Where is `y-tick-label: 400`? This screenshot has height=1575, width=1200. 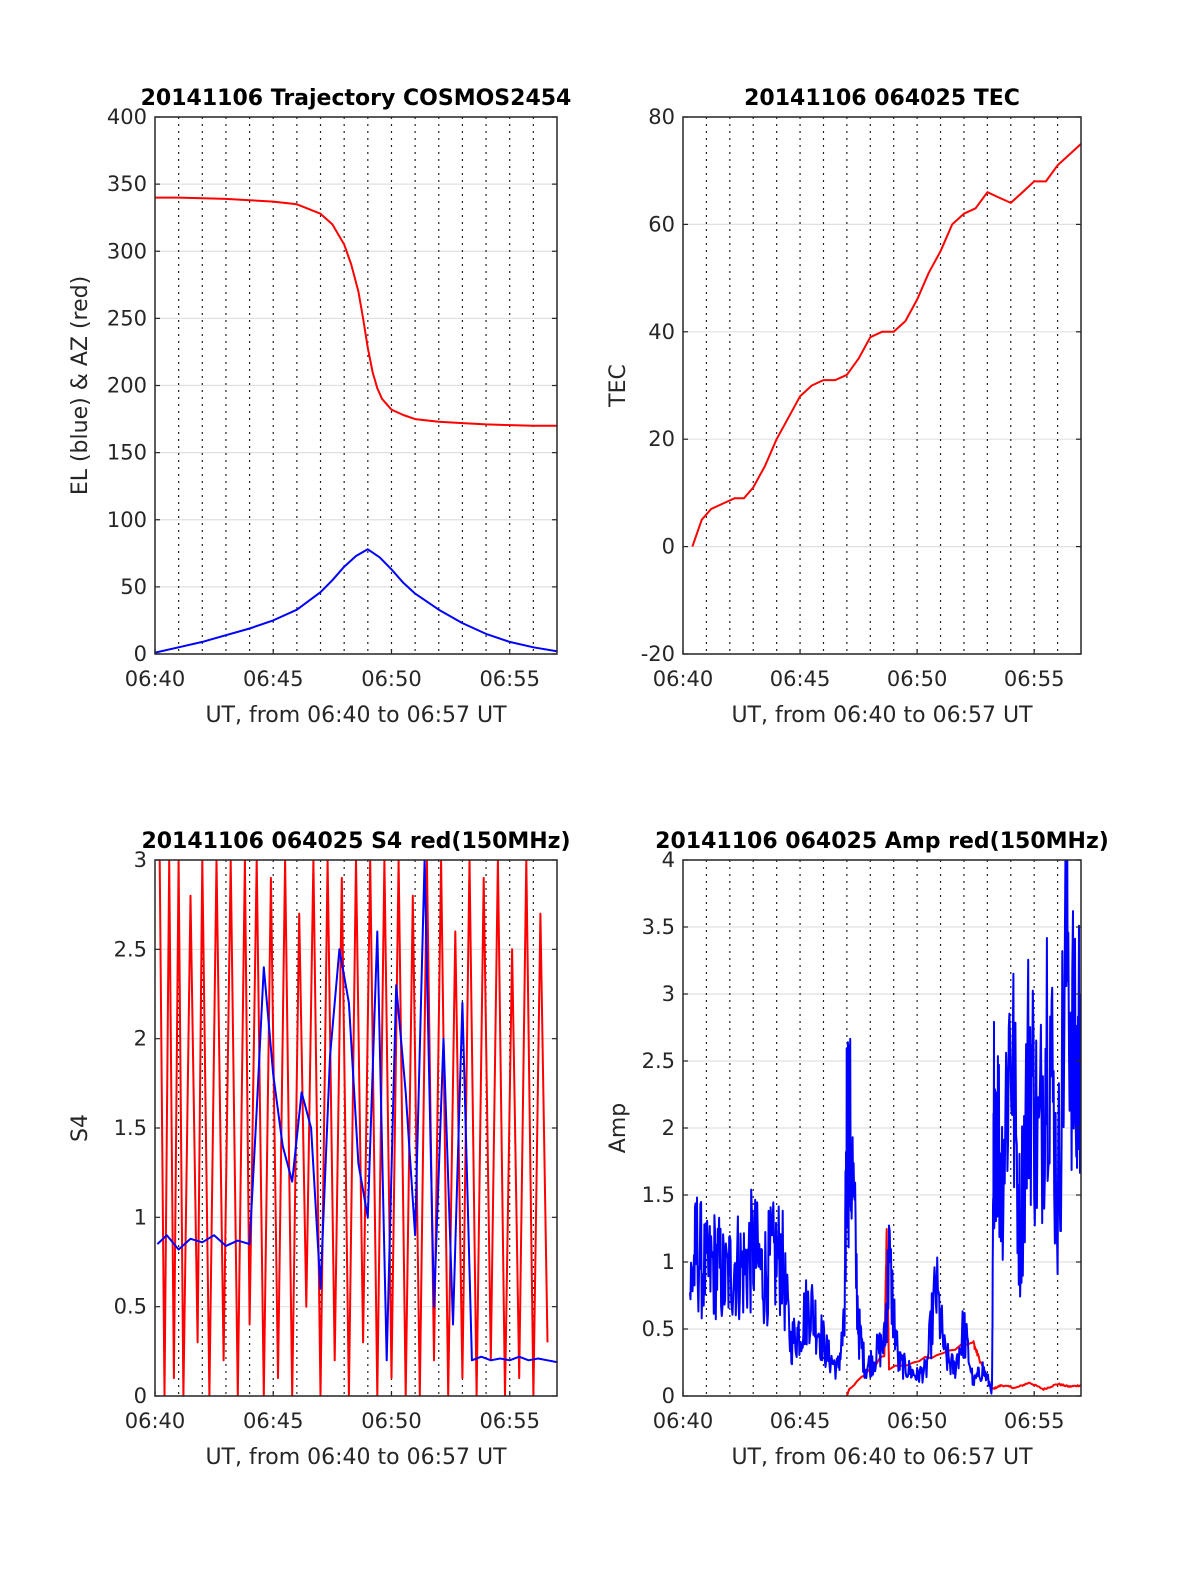
y-tick-label: 400 is located at coordinates (127, 117).